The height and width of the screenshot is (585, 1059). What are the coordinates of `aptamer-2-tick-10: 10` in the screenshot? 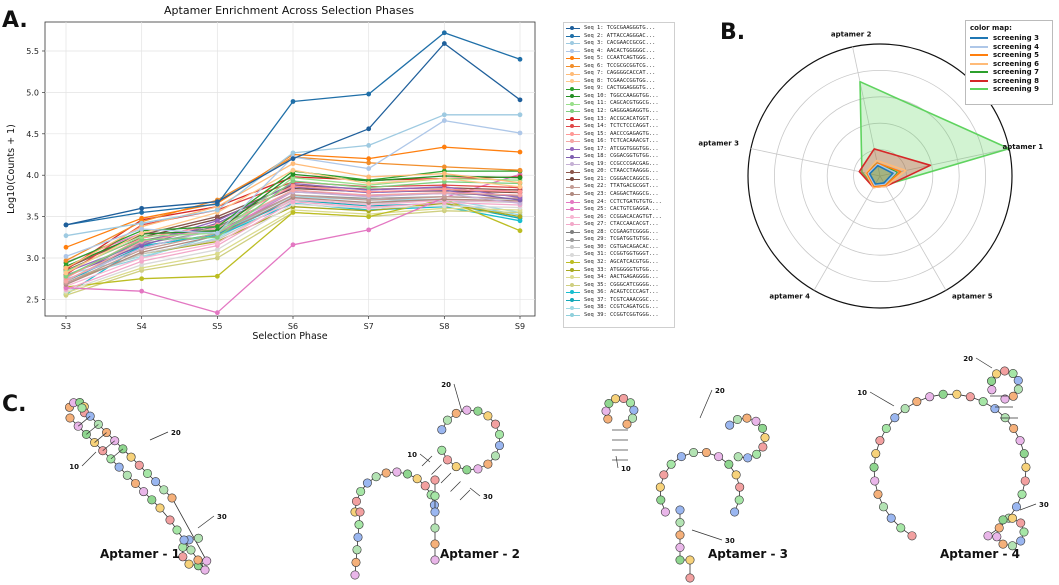 It's located at (412, 455).